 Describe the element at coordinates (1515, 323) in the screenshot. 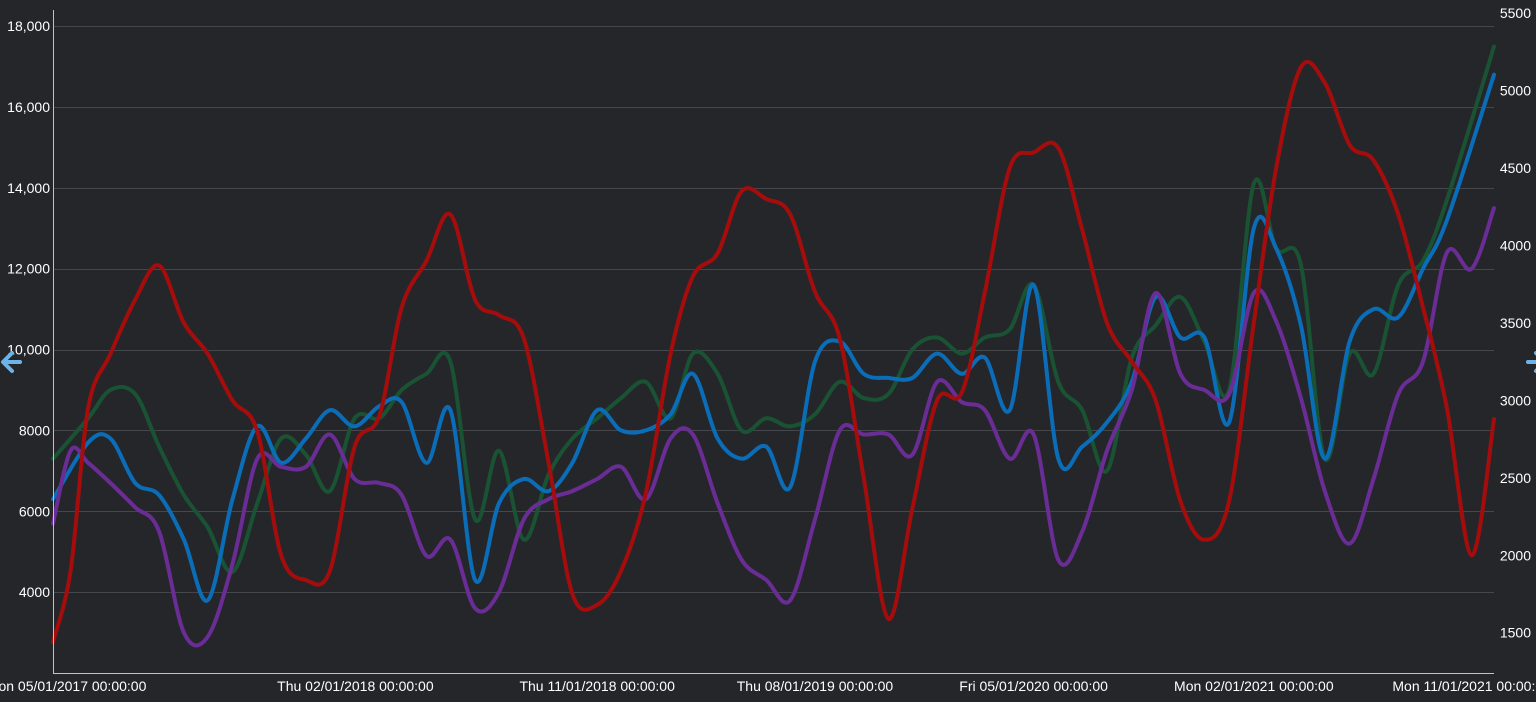

I see `y-right-tick-label: 3500` at that location.